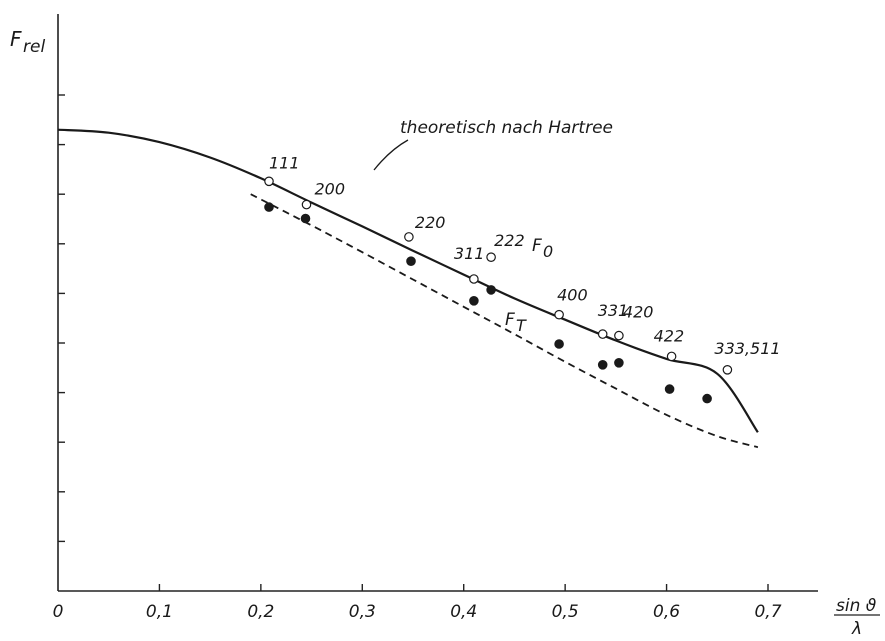  What do you see at coordinates (469, 253) in the screenshot?
I see `point-label-311: 311` at bounding box center [469, 253].